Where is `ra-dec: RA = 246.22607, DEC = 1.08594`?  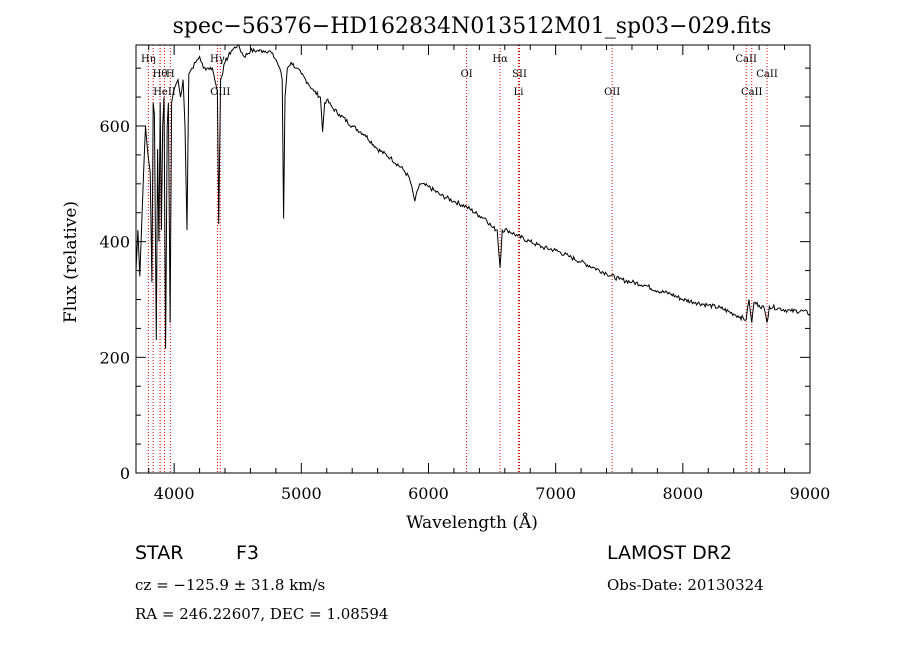 ra-dec: RA = 246.22607, DEC = 1.08594 is located at coordinates (261, 614).